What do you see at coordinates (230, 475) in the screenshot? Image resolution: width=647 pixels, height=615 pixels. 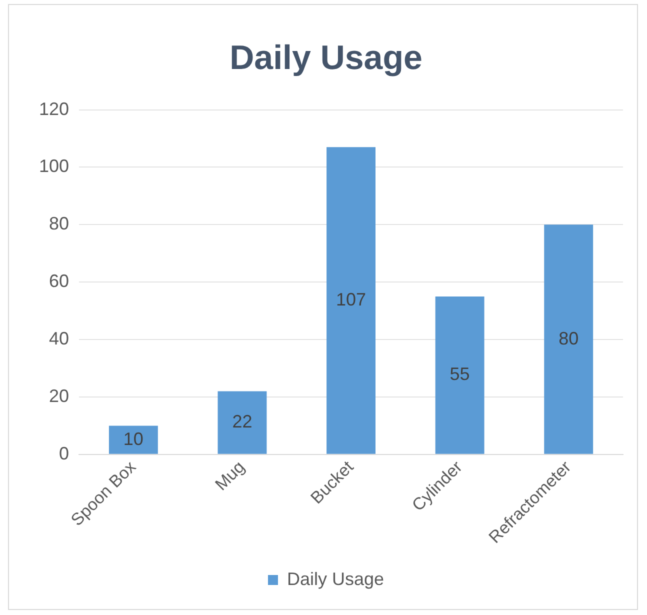 I see `x-tick-label: Mug` at bounding box center [230, 475].